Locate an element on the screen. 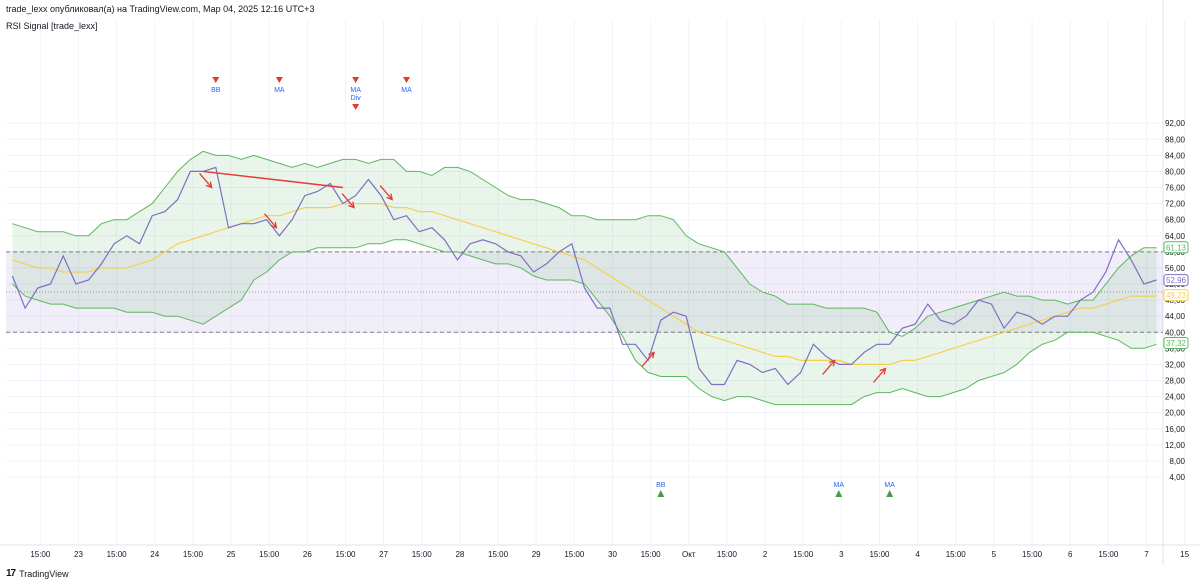 The image size is (1200, 585). last-value-box-lower_band is located at coordinates (1176, 343).